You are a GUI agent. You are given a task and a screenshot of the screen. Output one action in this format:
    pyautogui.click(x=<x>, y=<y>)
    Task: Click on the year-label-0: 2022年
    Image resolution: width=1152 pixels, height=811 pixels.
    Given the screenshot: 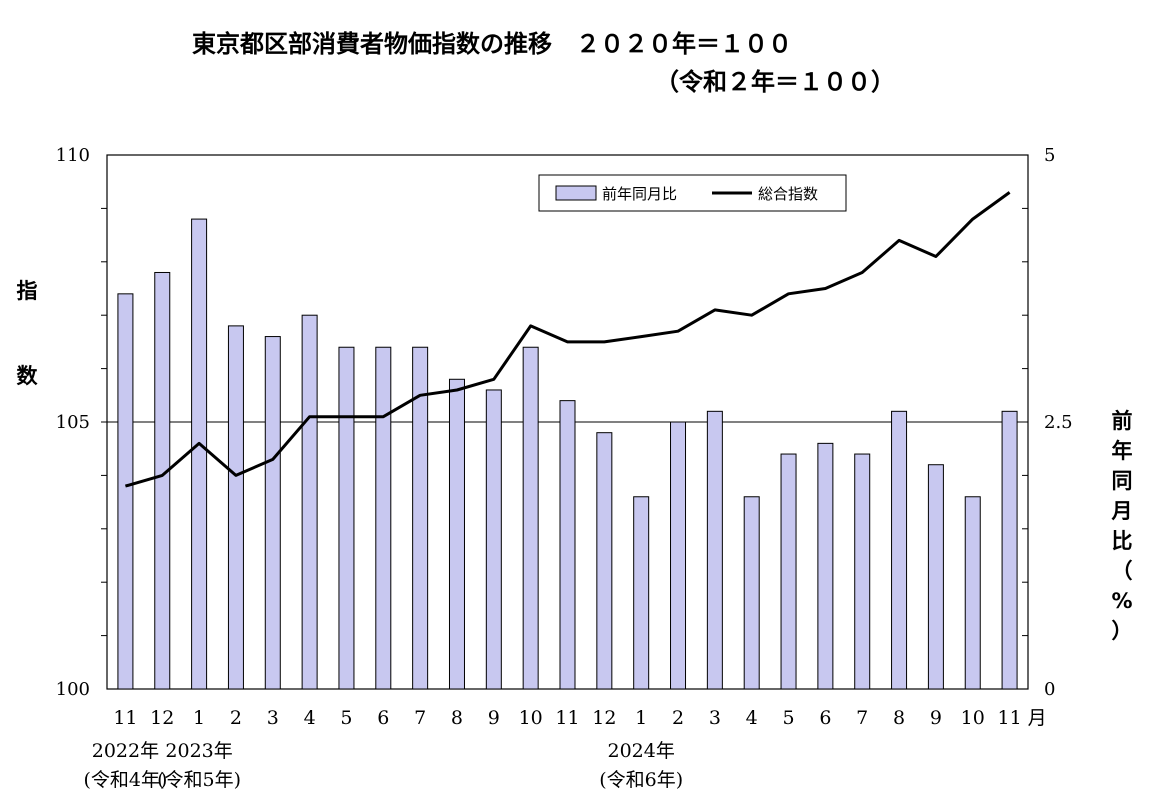 What is the action you would take?
    pyautogui.click(x=125, y=751)
    